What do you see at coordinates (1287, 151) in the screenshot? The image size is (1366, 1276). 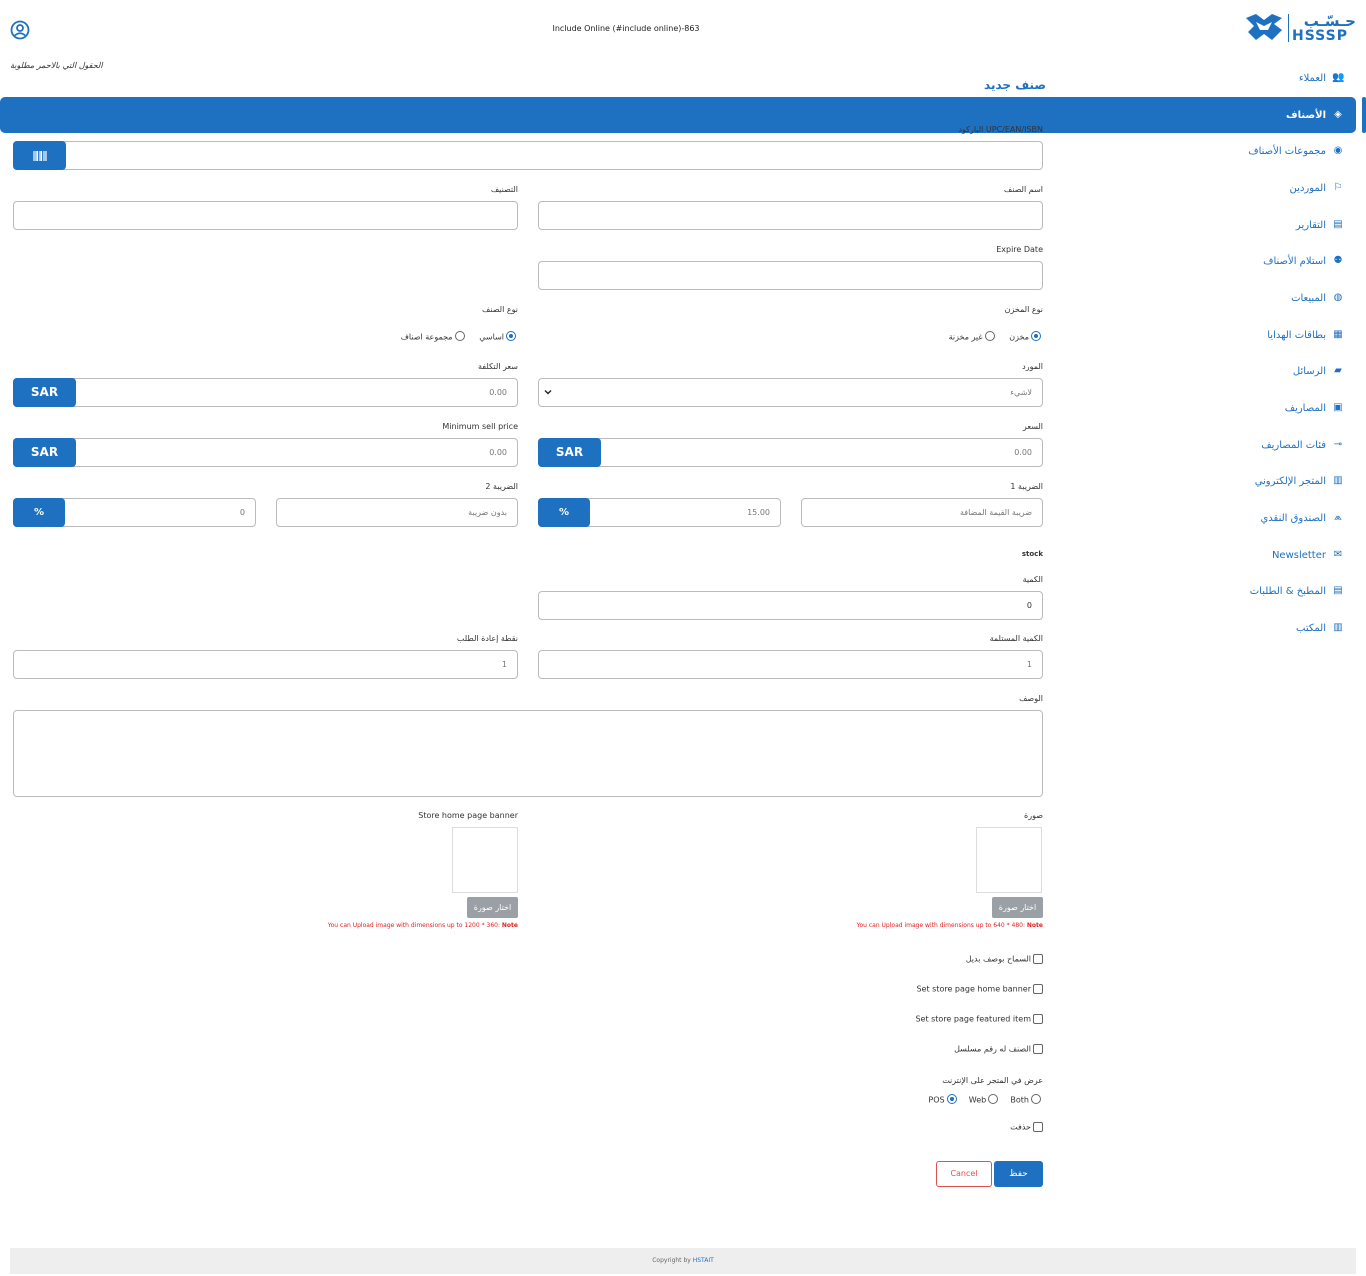 I see `sidebar-item-label: مجموعات الأصناف` at bounding box center [1287, 151].